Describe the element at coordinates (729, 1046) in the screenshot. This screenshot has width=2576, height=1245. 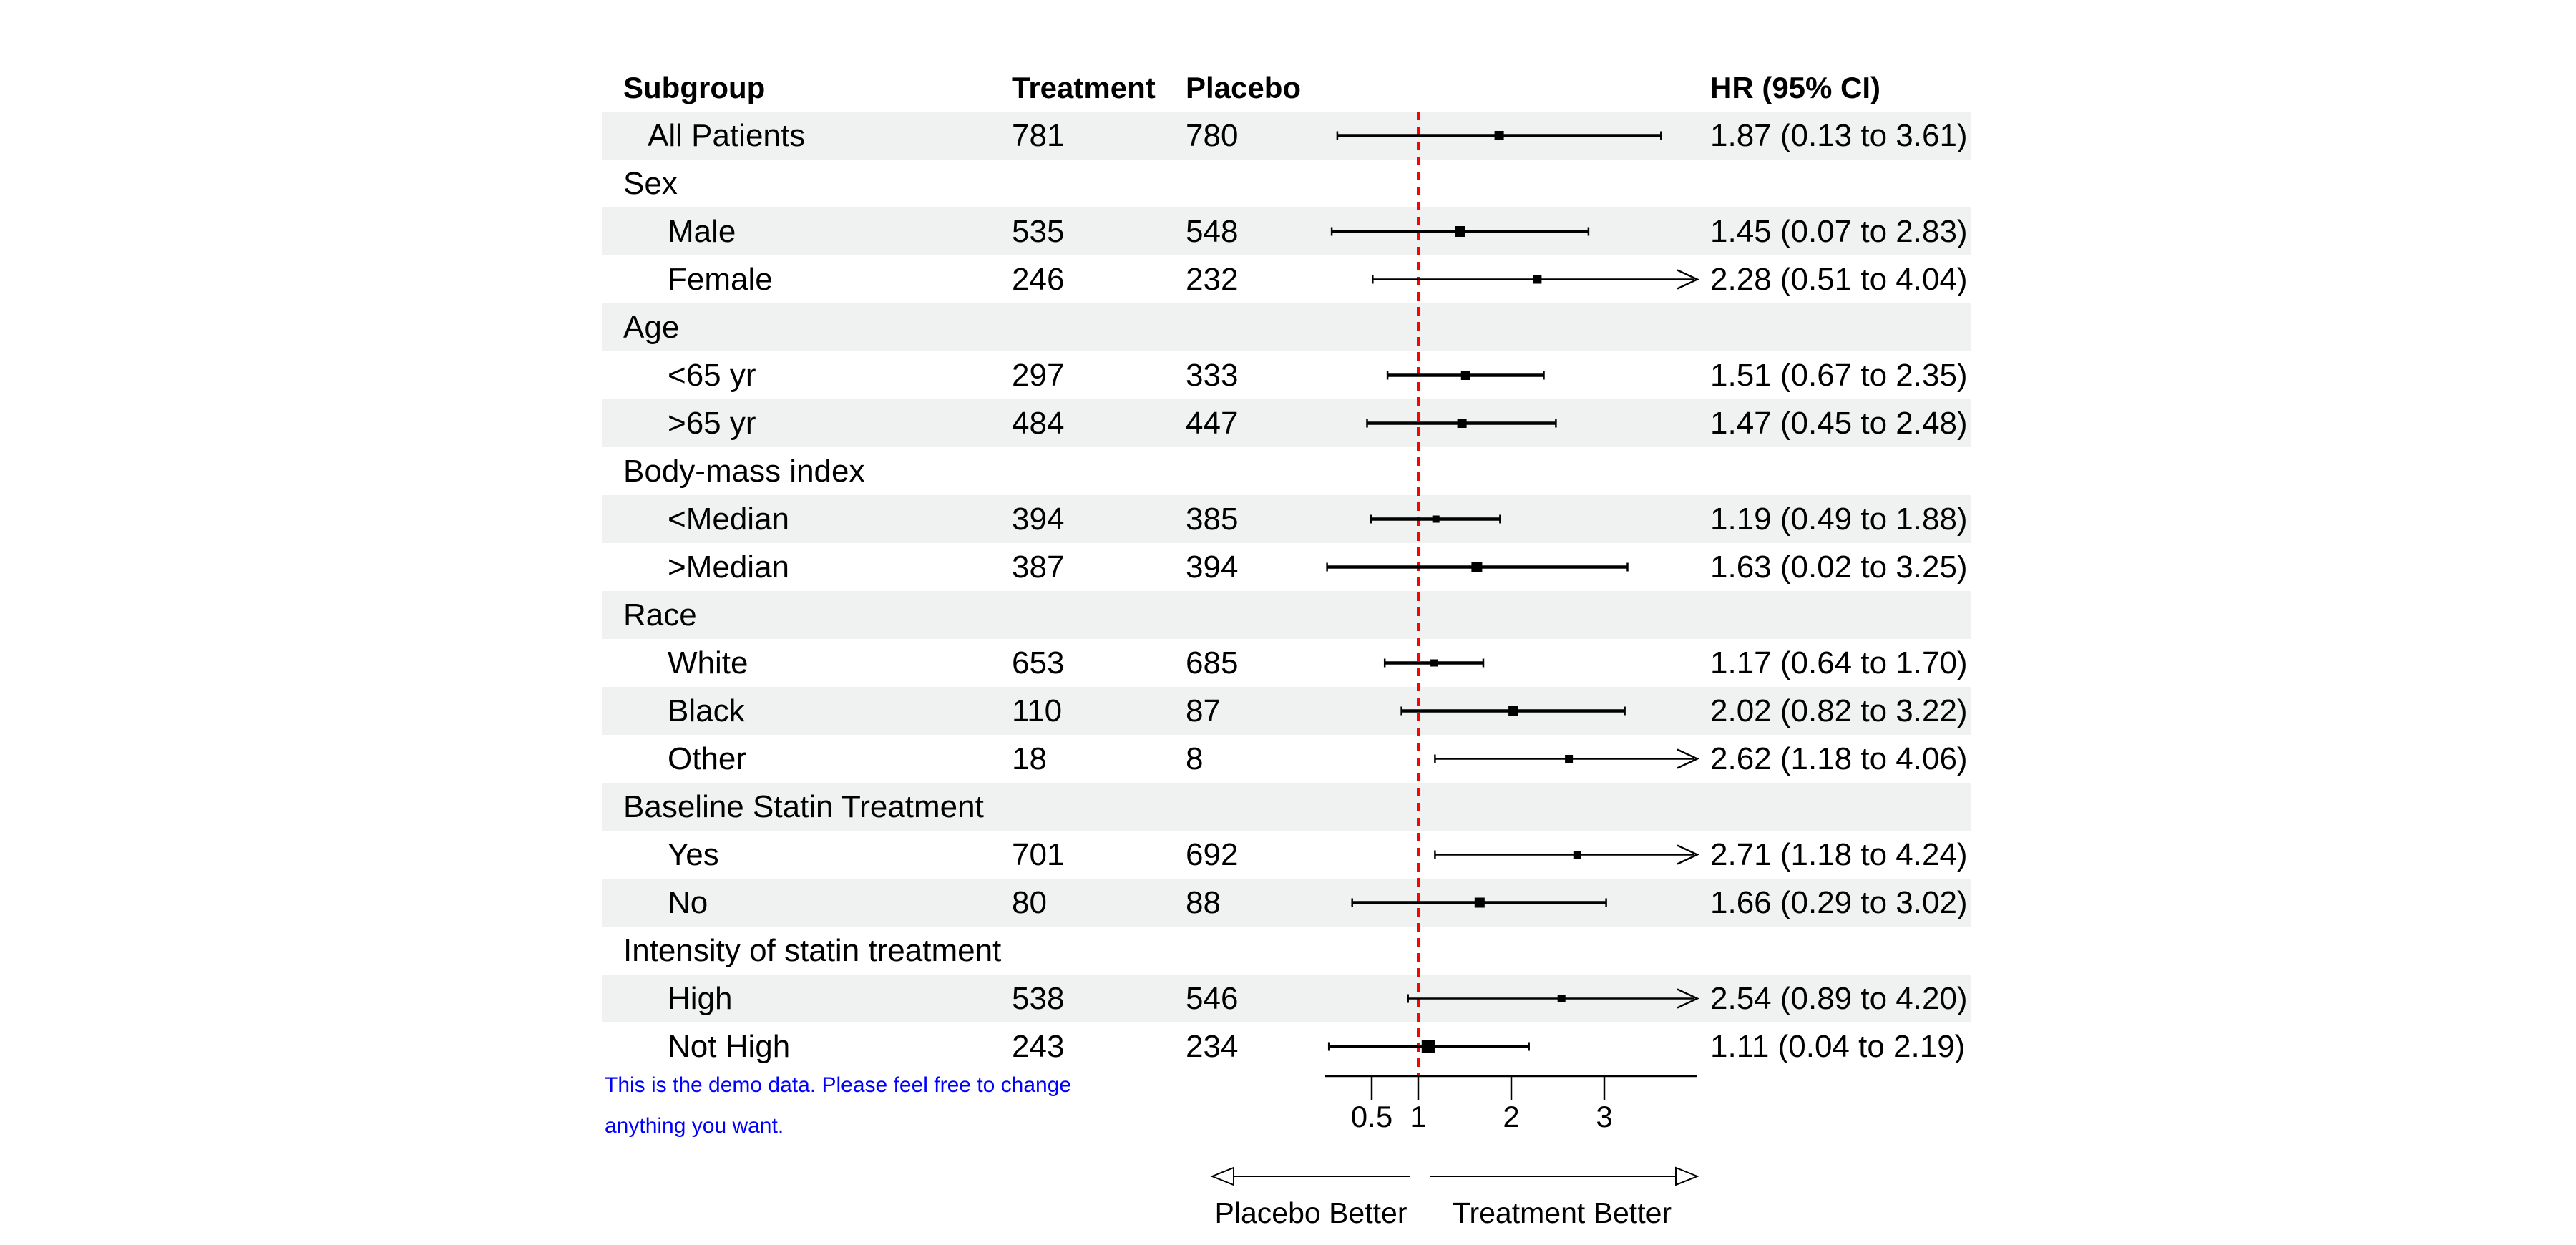
I see `subgroup-label: Not High` at that location.